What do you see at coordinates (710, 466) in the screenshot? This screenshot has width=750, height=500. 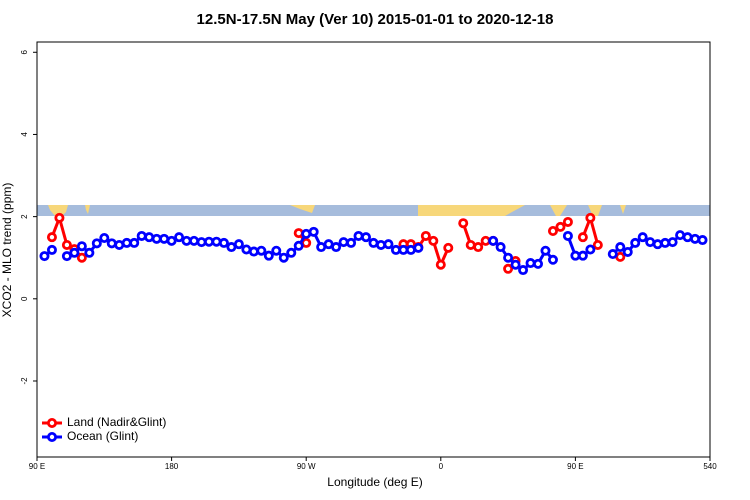 I see `x-tick-label: 540` at bounding box center [710, 466].